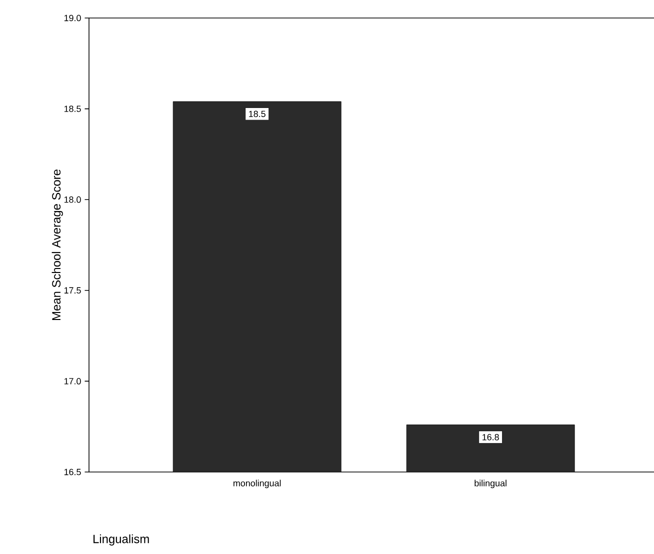 This screenshot has width=654, height=554. Describe the element at coordinates (257, 114) in the screenshot. I see `data-label: 18.5` at that location.